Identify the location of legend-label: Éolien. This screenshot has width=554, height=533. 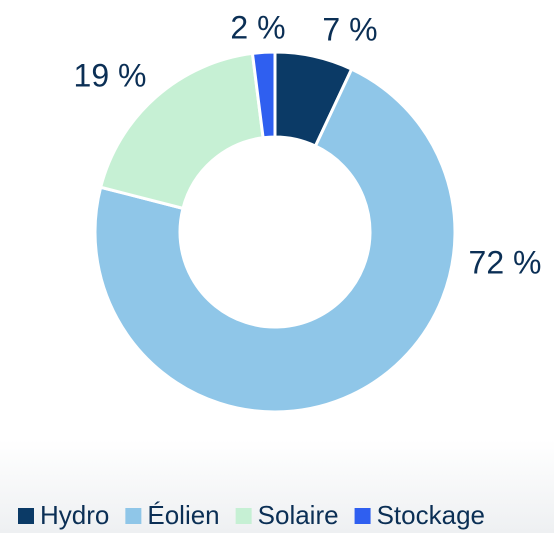
(183, 515).